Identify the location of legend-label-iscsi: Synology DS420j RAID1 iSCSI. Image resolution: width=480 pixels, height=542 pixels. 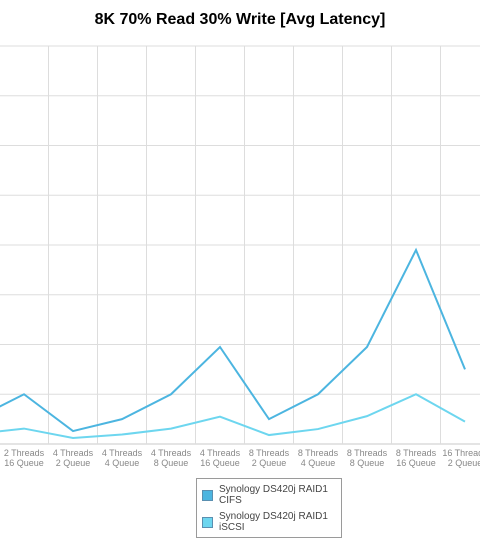
(273, 522).